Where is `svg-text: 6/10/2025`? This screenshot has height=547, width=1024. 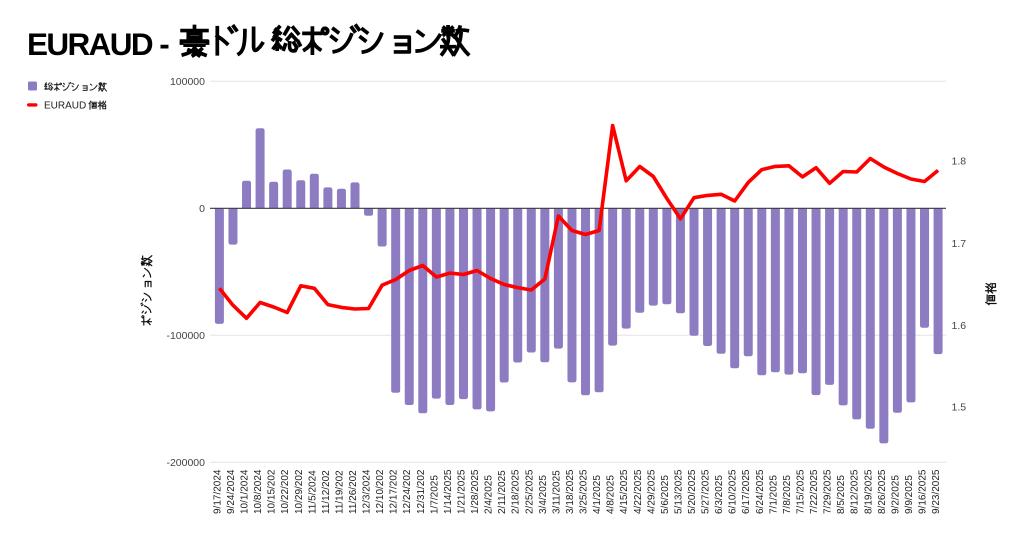 svg-text: 6/10/2025 is located at coordinates (733, 491).